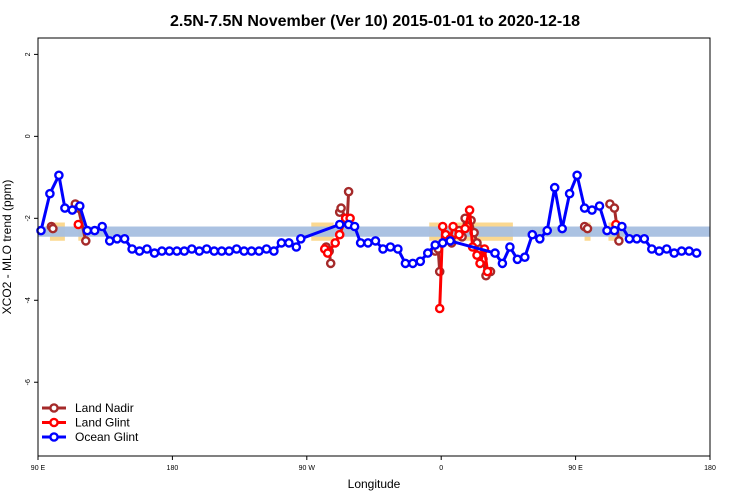  Describe the element at coordinates (374, 231) in the screenshot. I see `band-layer` at that location.